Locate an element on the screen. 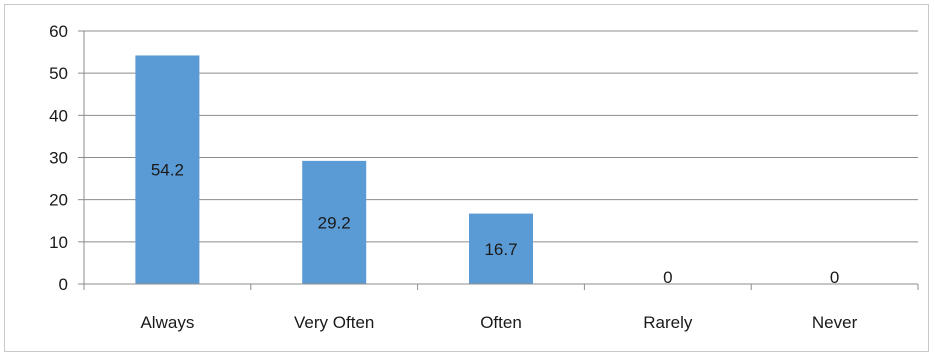 The image size is (935, 358). data-label-very-often: 29.2 is located at coordinates (334, 222).